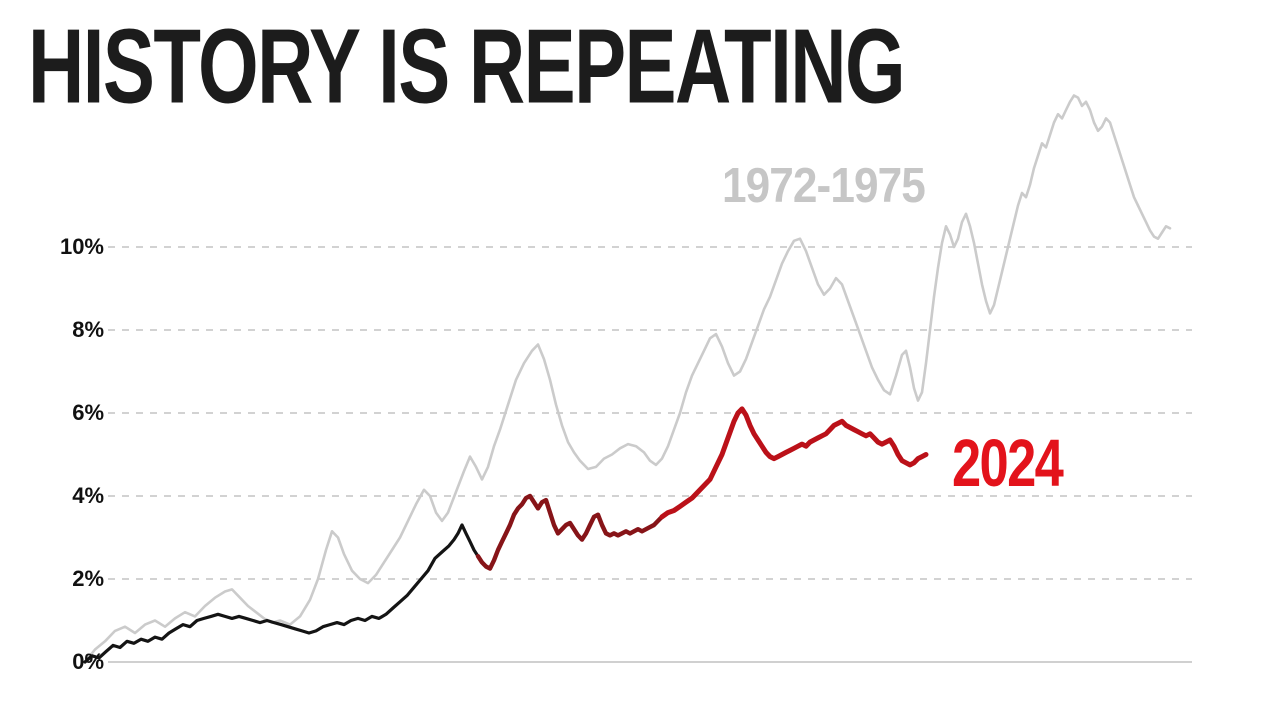  I want to click on era-label-1972-1975: 1972-1975, so click(824, 186).